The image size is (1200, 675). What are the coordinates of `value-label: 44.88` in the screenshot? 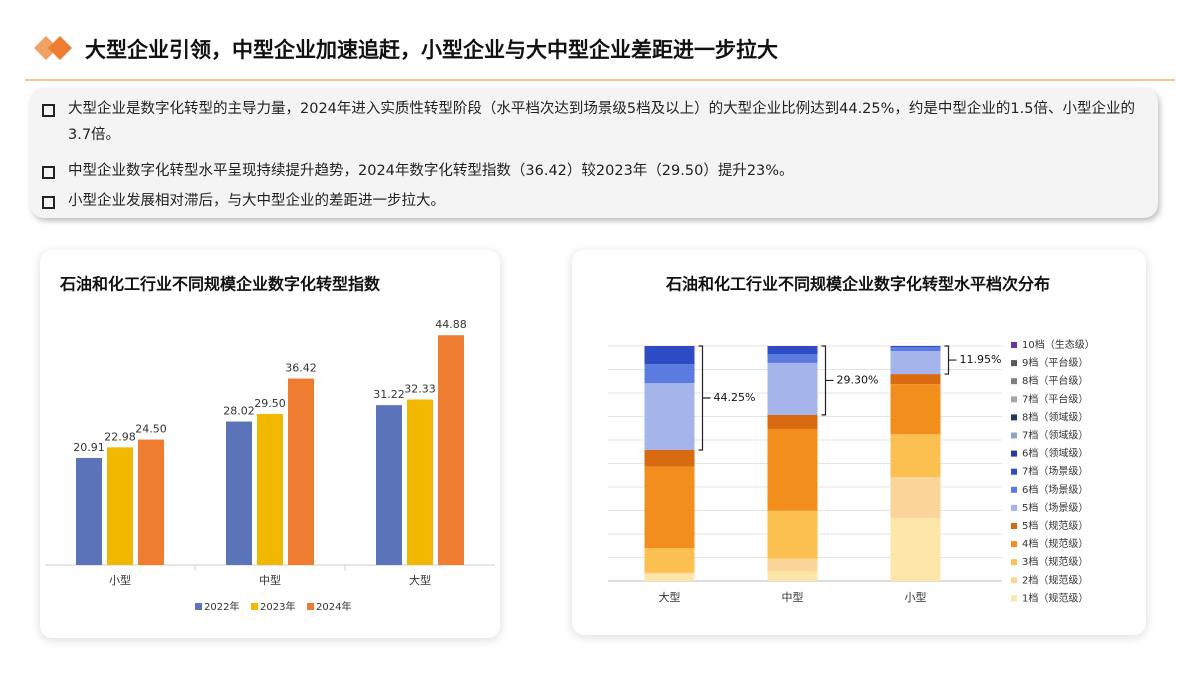 It's located at (451, 324).